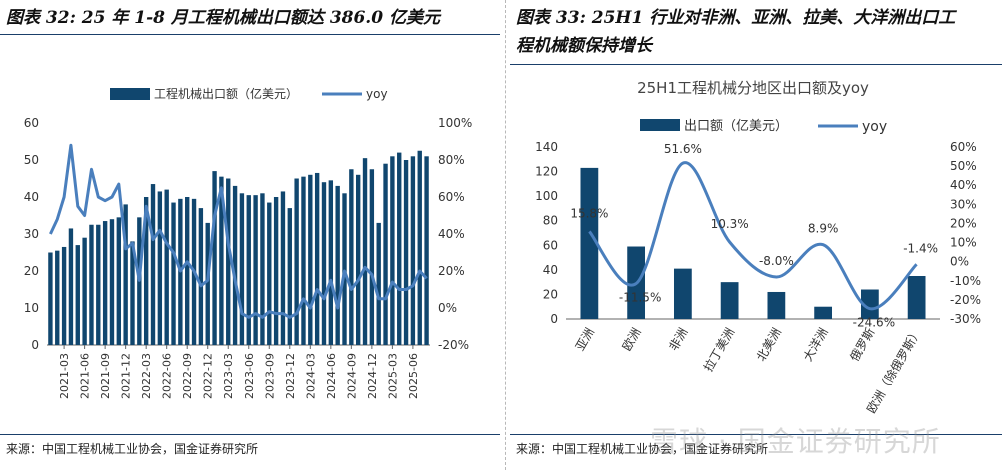 This screenshot has width=1002, height=470. What do you see at coordinates (756, 64) in the screenshot?
I see `right-title-rule` at bounding box center [756, 64].